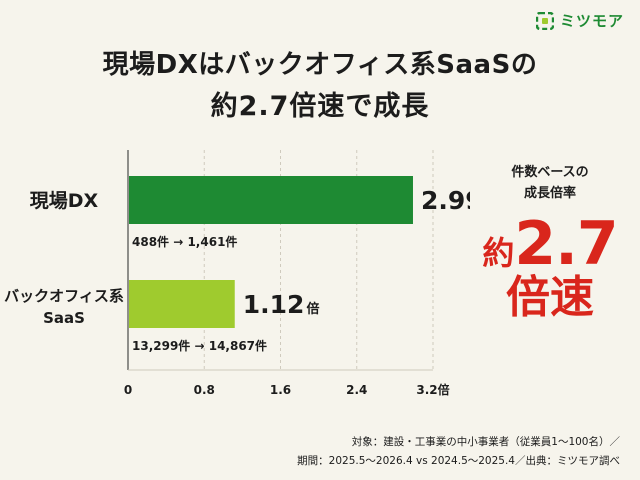 The height and width of the screenshot is (480, 640). I want to click on count-label: 488件 → 1,461件, so click(184, 241).